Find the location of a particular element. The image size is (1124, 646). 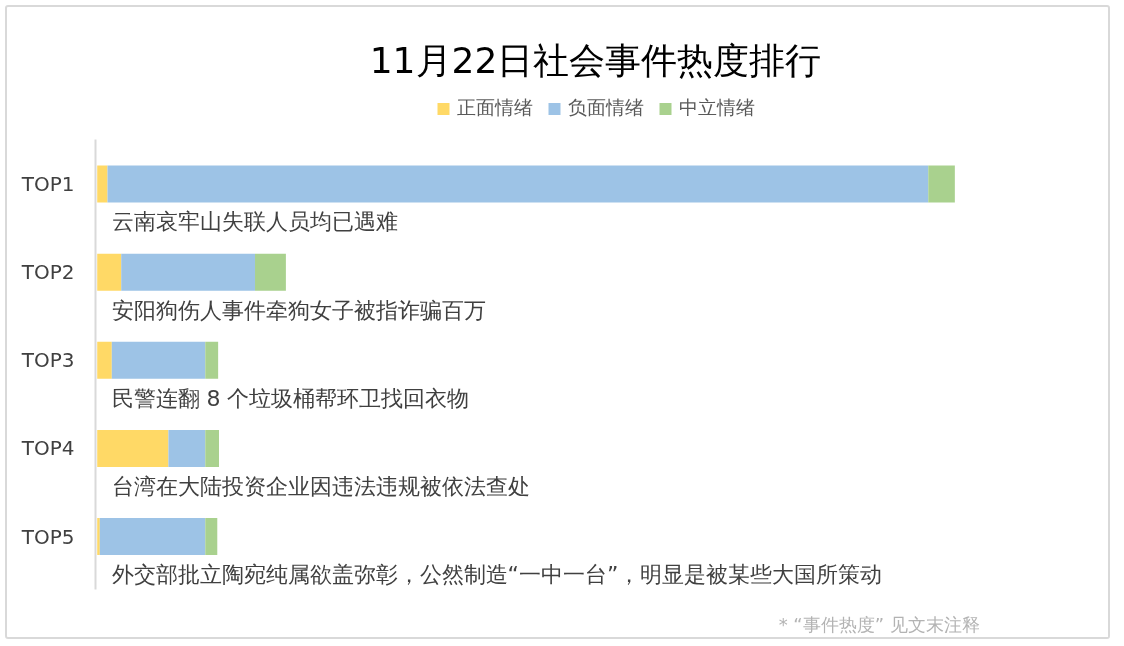

annotation: 安阳狗伤人事件牵狗女子被指诈骗百万 is located at coordinates (298, 310).